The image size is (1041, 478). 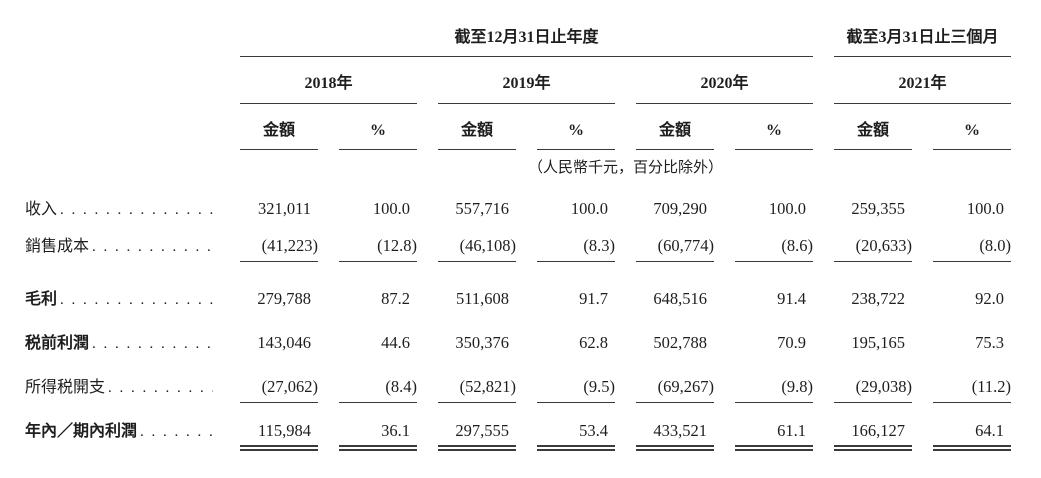 I want to click on value-cell: 709,290, so click(x=680, y=208).